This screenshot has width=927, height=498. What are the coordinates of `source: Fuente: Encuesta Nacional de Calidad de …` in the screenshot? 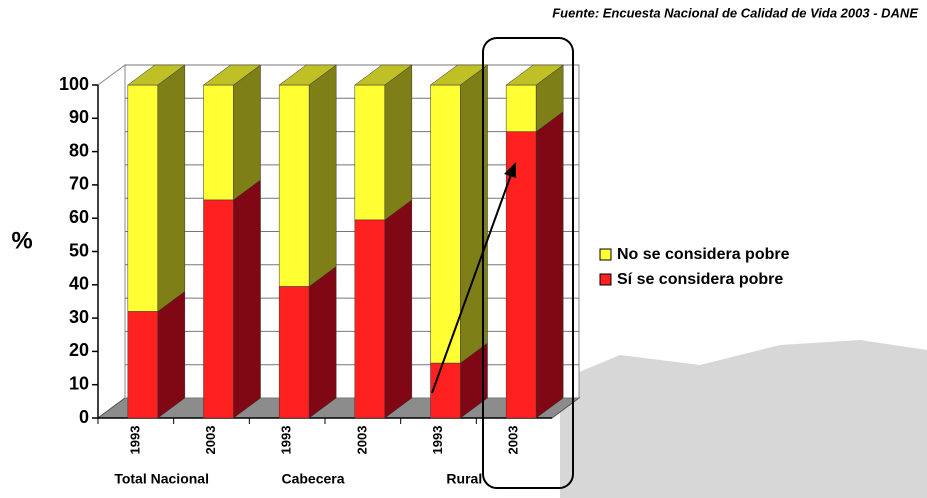 It's located at (735, 12).